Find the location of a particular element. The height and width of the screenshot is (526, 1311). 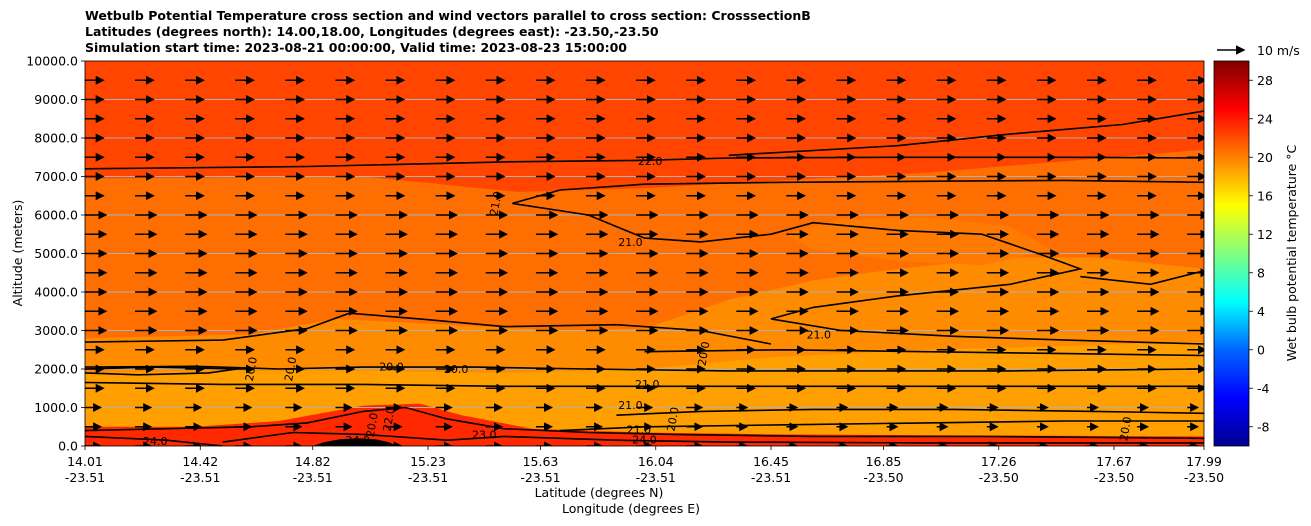

y-tick-label: 9000.0 is located at coordinates (56, 99).